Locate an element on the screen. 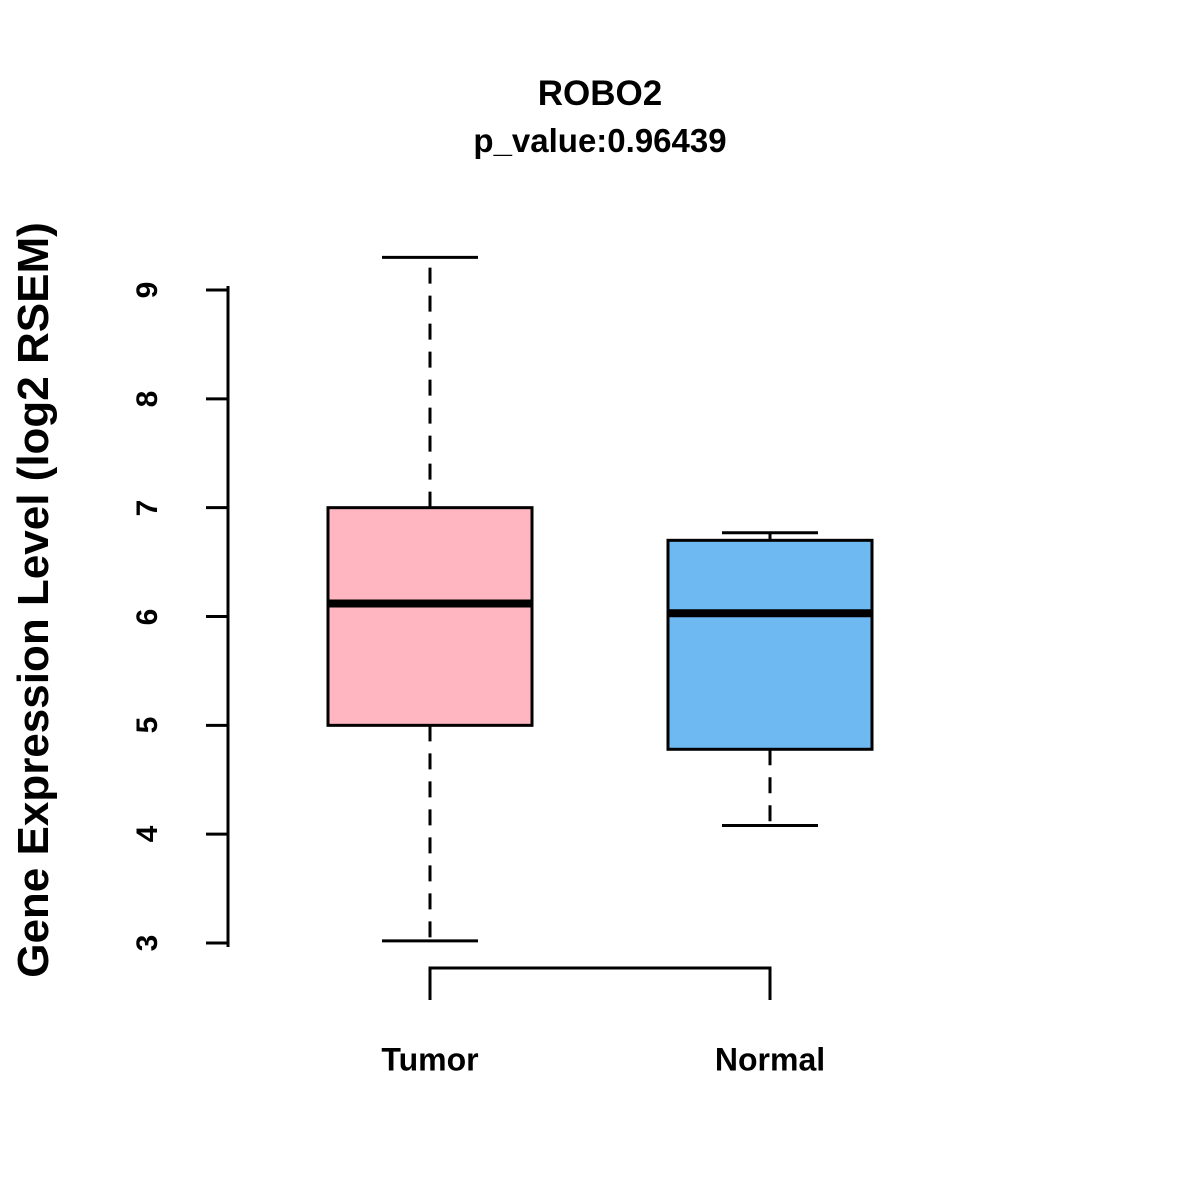 This screenshot has height=1200, width=1200. chart-subtitle: p_value:0.96439 is located at coordinates (600, 140).